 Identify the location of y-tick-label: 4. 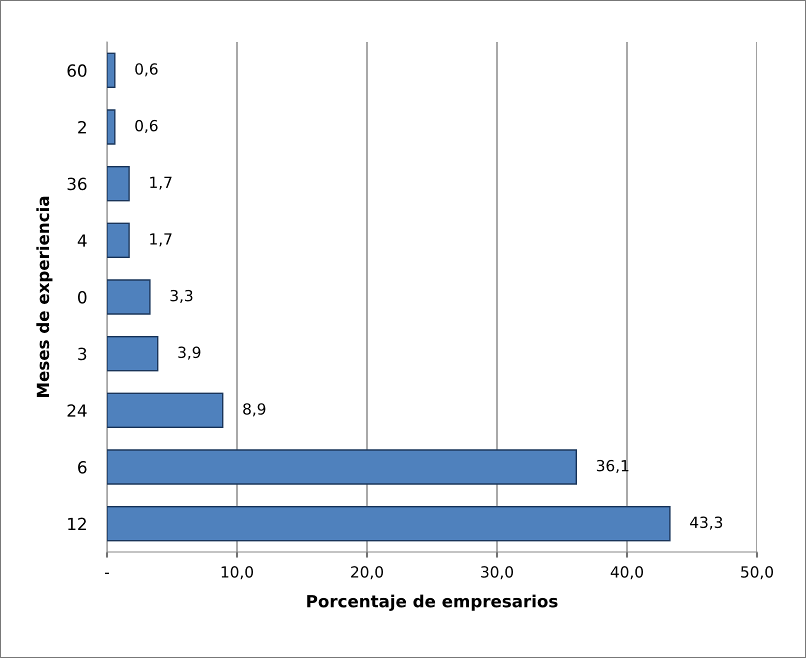
(82, 240).